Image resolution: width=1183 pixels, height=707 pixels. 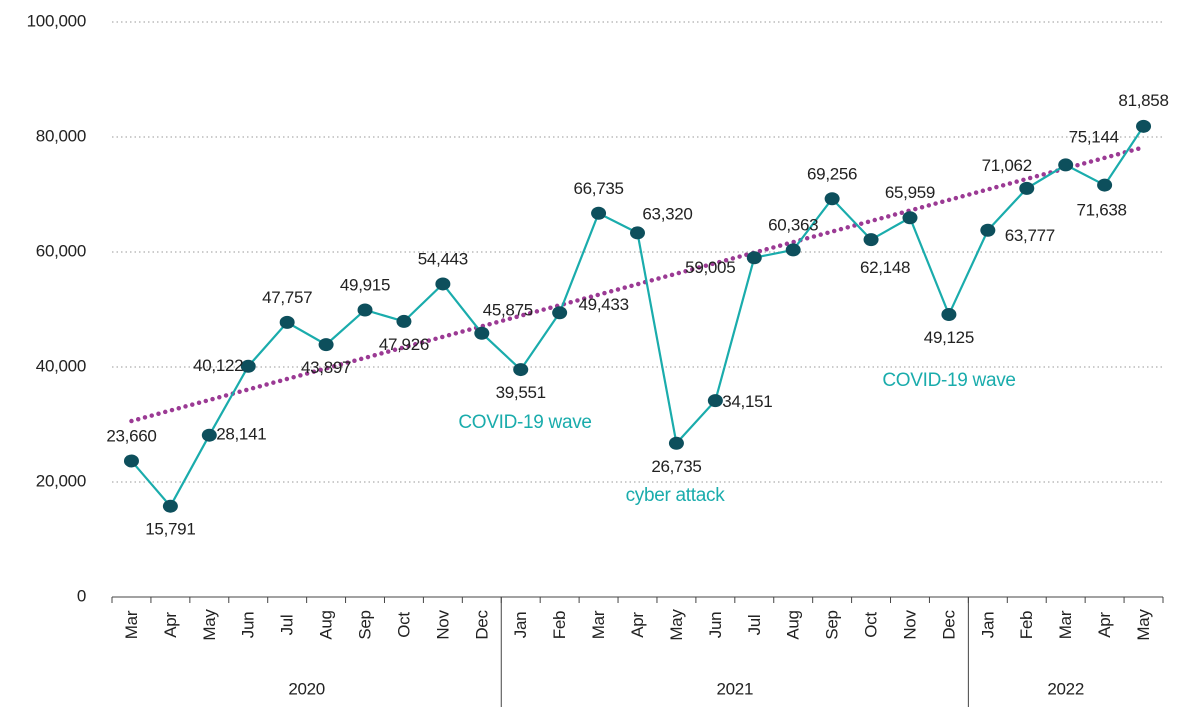 I want to click on y-tick-label: 0, so click(x=81, y=595).